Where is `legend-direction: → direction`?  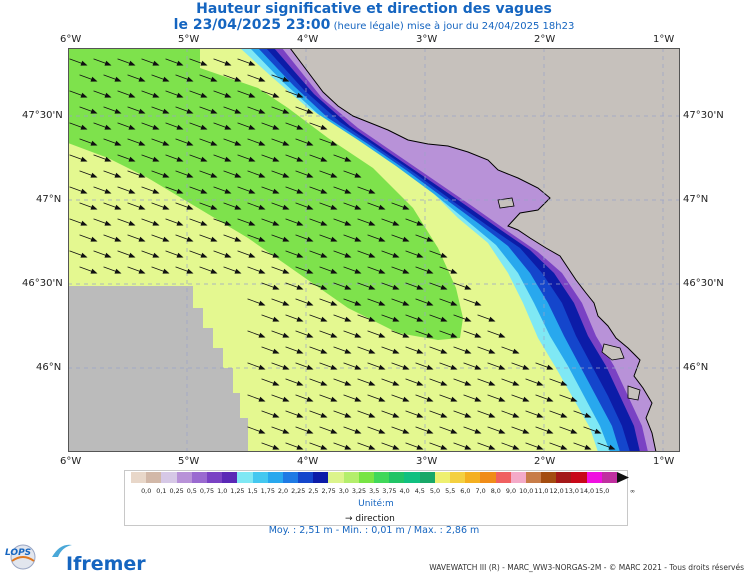
legend-direction: → direction is located at coordinates (370, 519).